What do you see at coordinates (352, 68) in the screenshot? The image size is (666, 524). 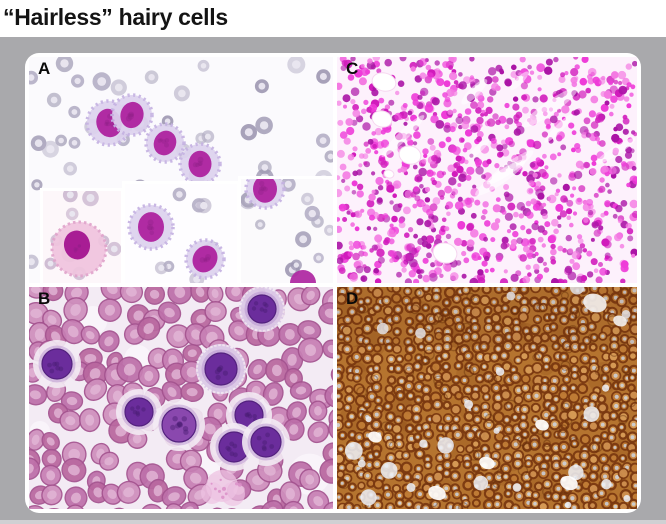 I see `panel-c-label: C` at bounding box center [352, 68].